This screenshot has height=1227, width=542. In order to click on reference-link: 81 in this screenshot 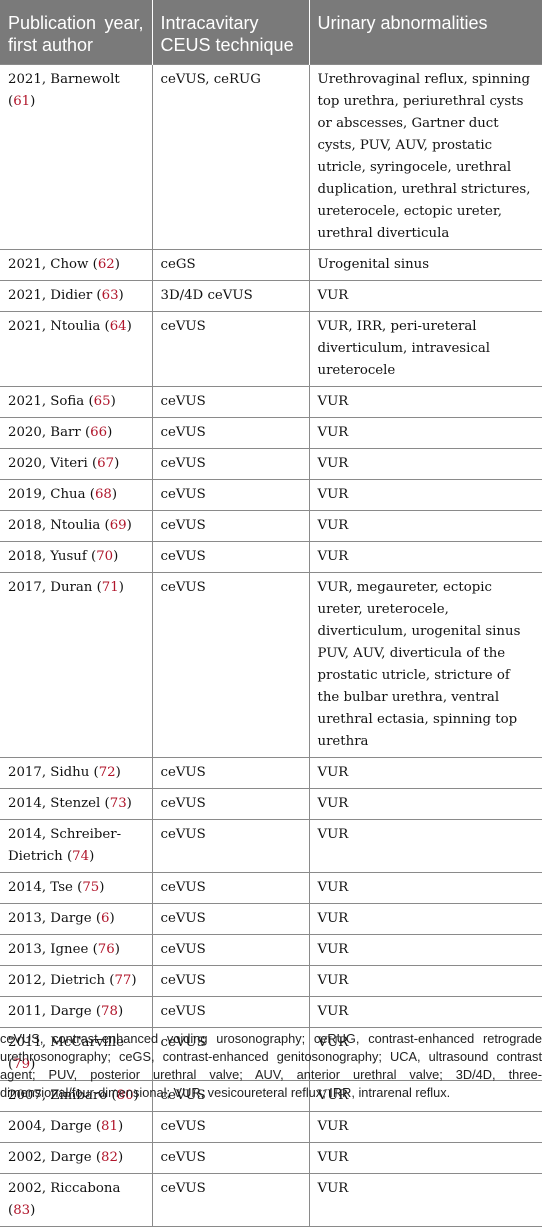, I will do `click(109, 1126)`.